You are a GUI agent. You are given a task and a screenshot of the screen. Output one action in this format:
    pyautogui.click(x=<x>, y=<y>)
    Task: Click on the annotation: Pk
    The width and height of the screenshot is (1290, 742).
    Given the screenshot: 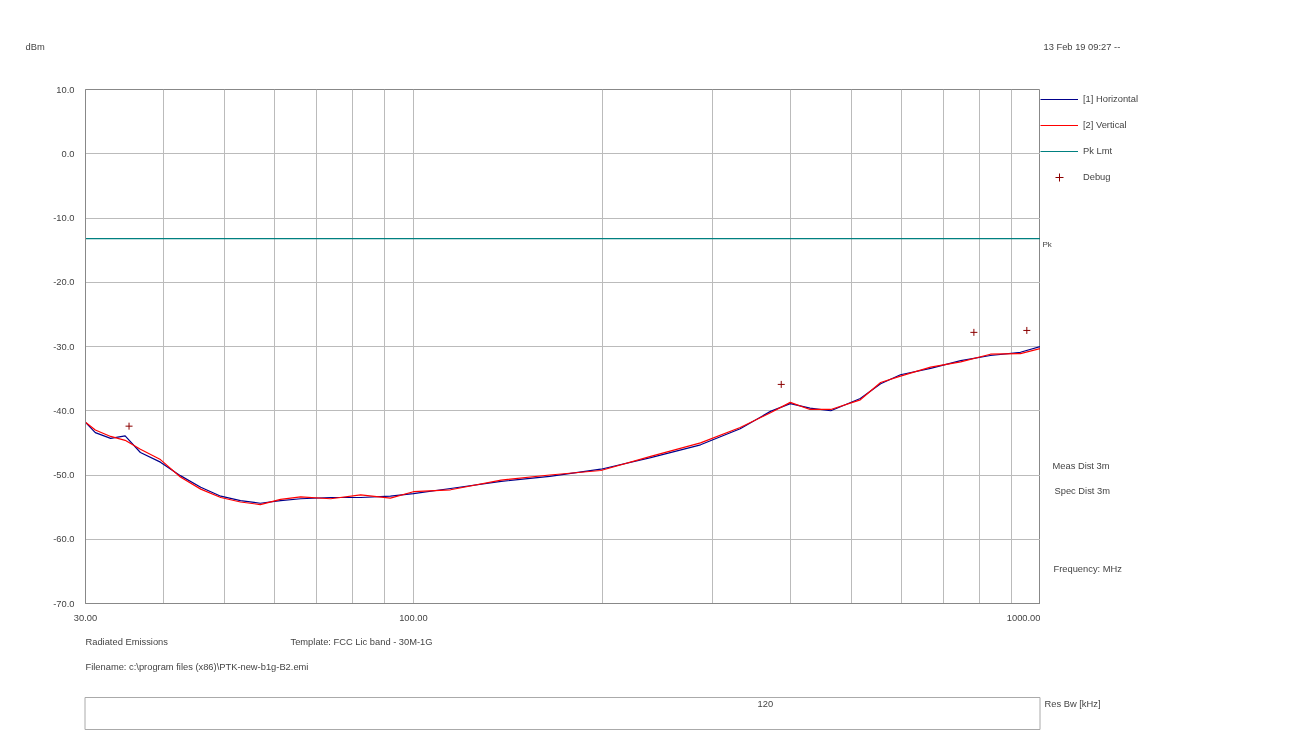 What is the action you would take?
    pyautogui.click(x=1047, y=245)
    